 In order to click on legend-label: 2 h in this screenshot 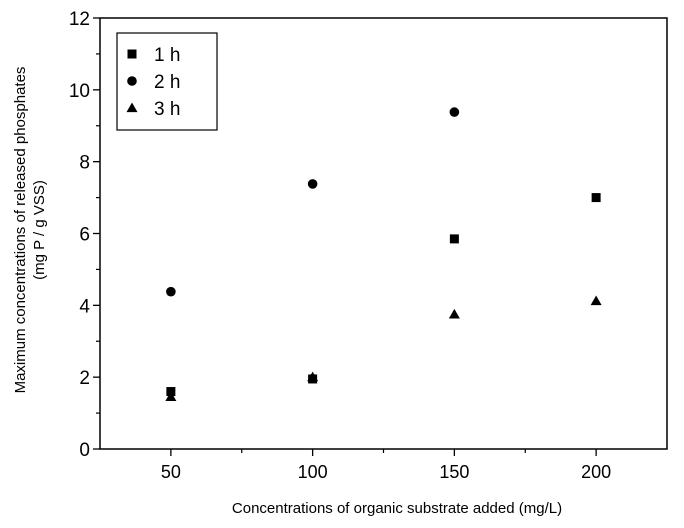, I will do `click(167, 82)`.